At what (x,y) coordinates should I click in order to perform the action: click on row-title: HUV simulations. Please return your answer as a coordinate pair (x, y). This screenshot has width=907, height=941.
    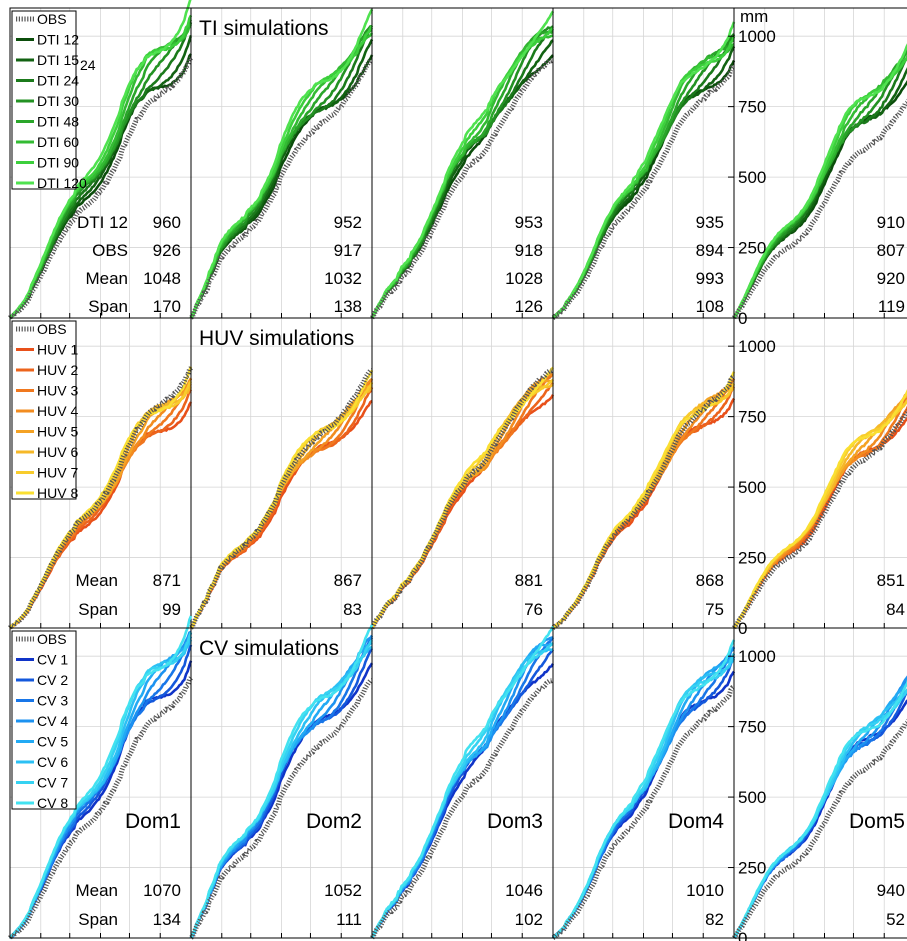
    Looking at the image, I should click on (276, 338).